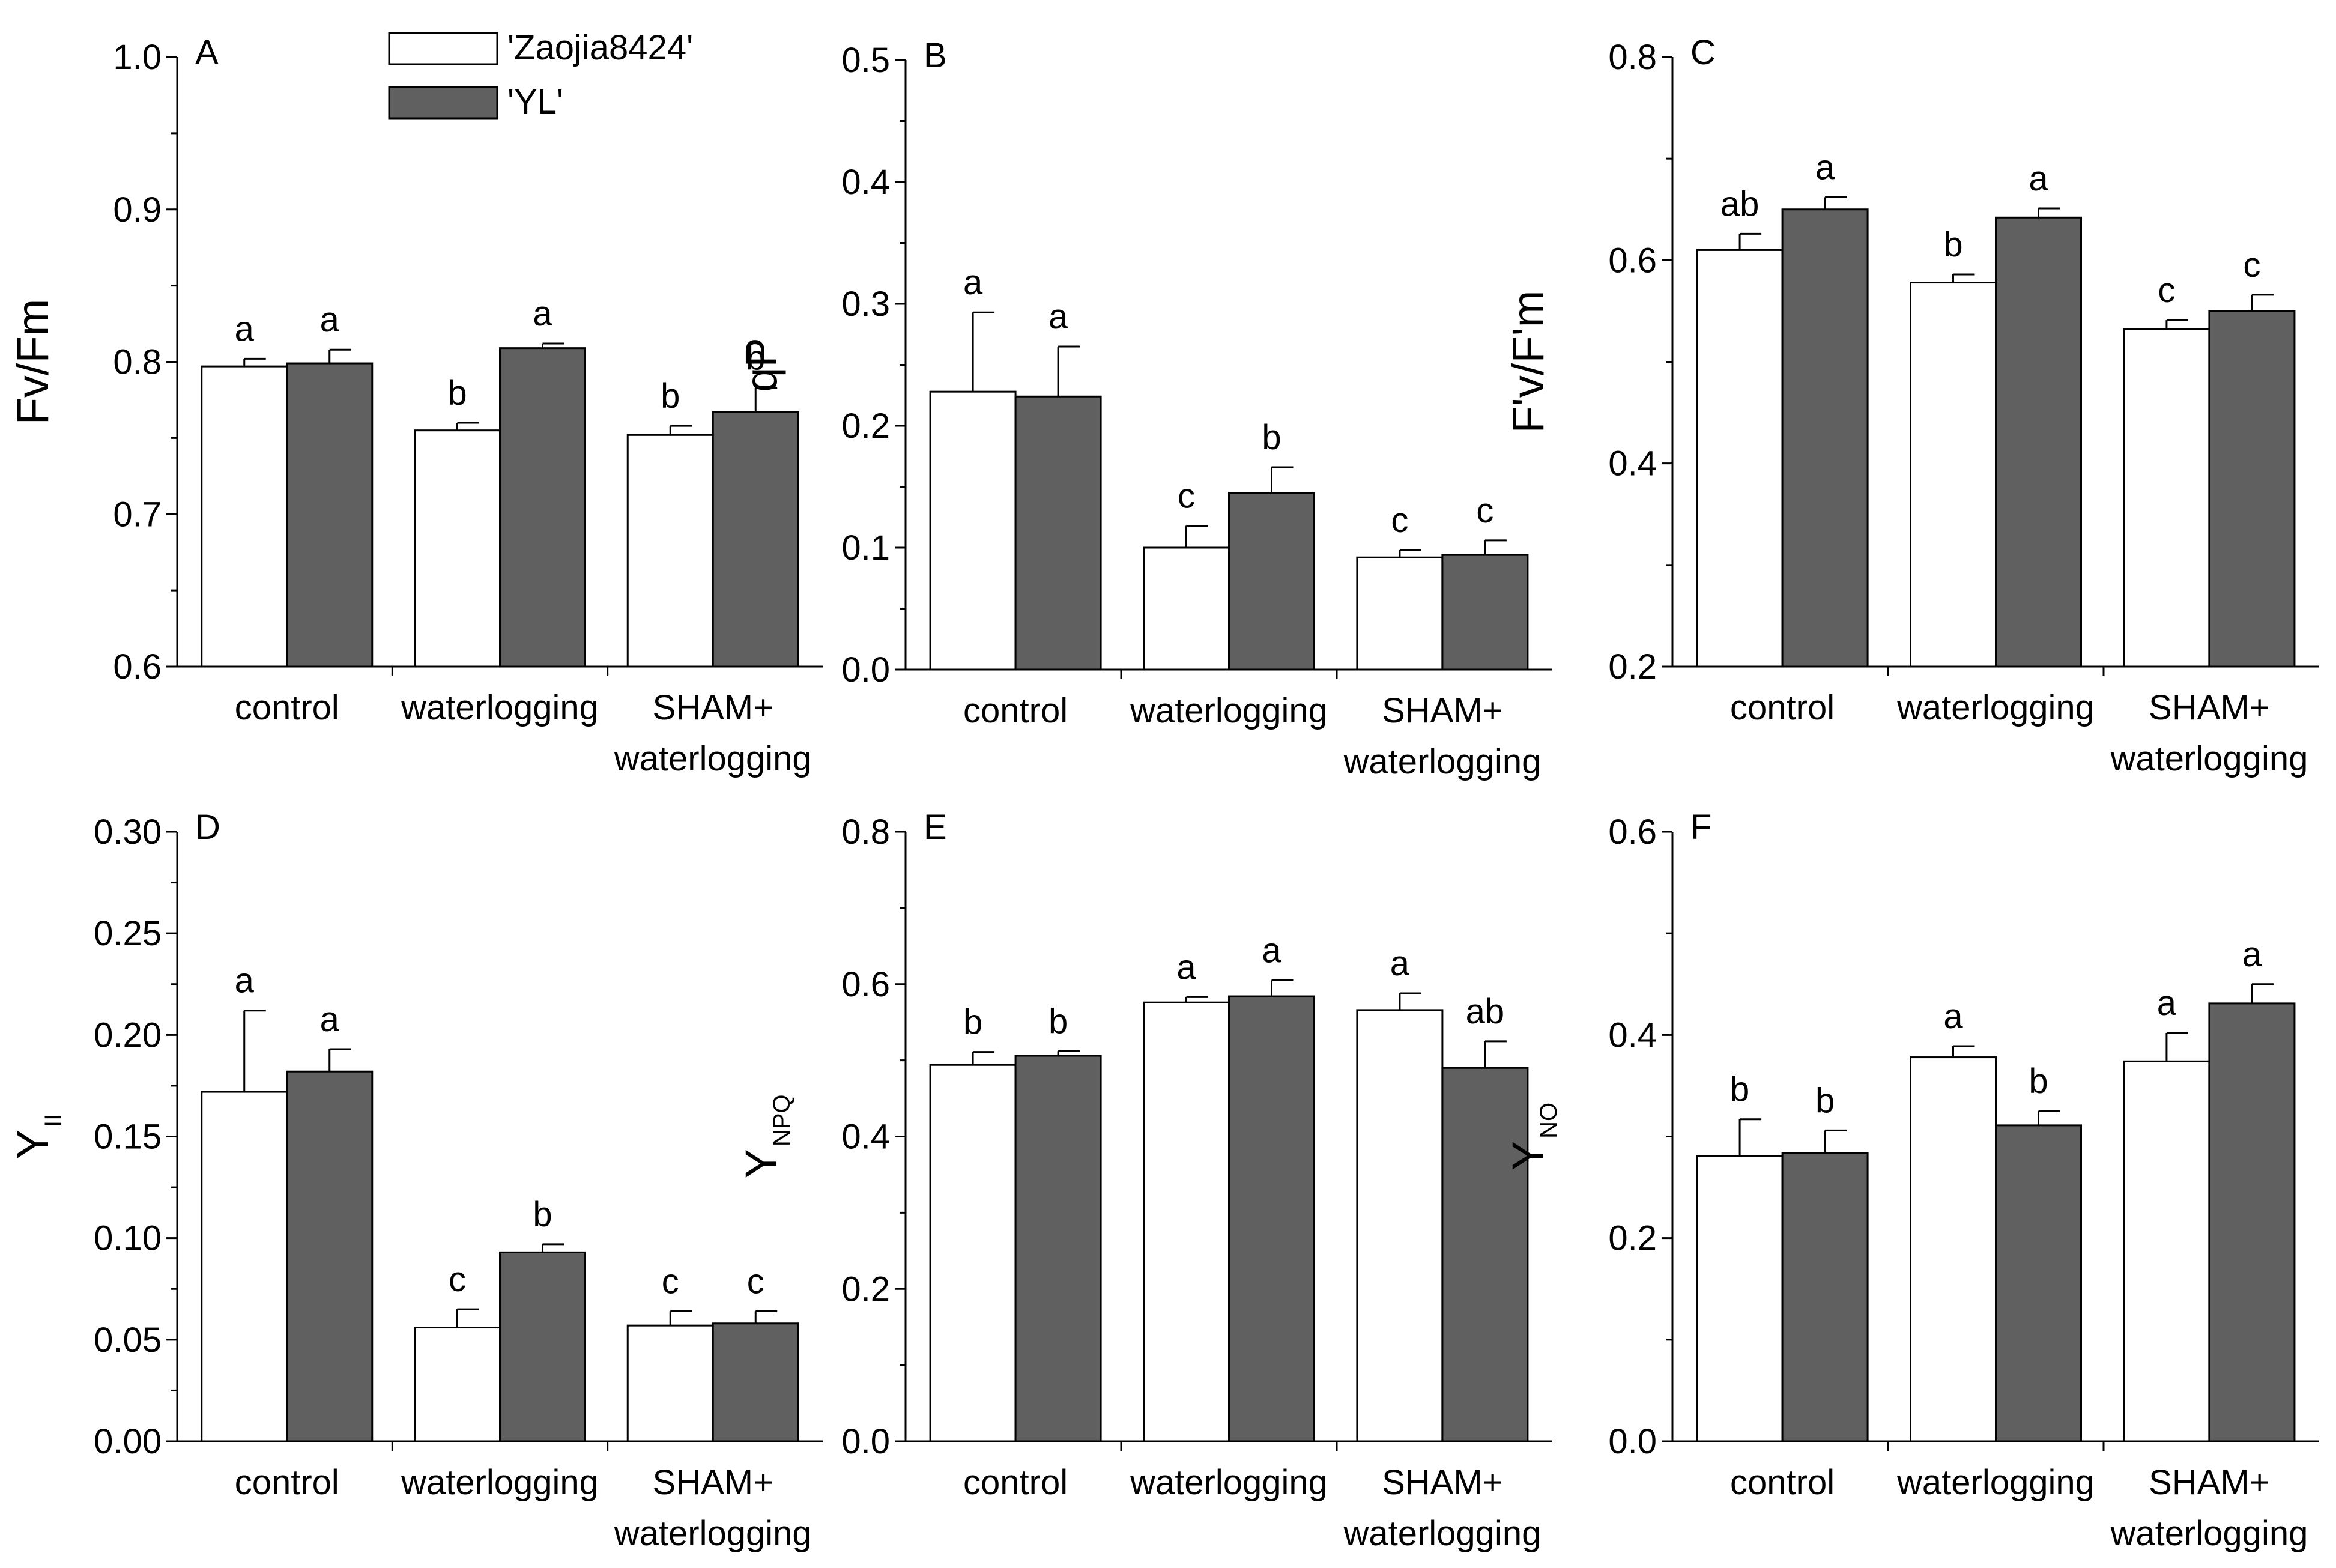 Image resolution: width=2336 pixels, height=1568 pixels. Describe the element at coordinates (37, 1137) in the screenshot. I see `y-axis-label: YII` at that location.